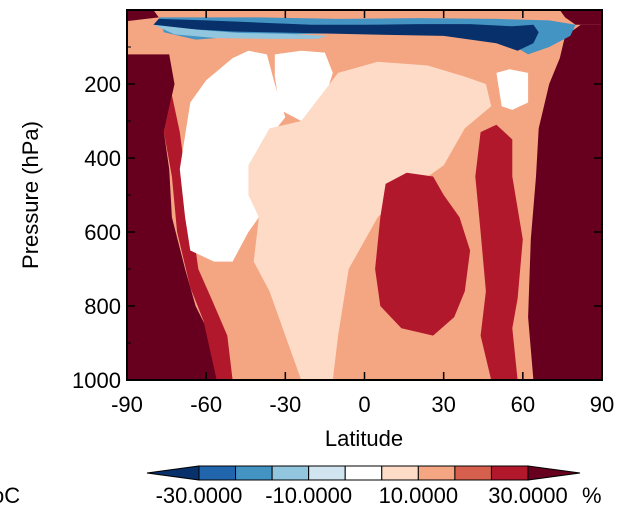  Describe the element at coordinates (362, 495) in the screenshot. I see `colorbar-labels: -30.0000 -10.0000 10.0000 30.0000` at that location.